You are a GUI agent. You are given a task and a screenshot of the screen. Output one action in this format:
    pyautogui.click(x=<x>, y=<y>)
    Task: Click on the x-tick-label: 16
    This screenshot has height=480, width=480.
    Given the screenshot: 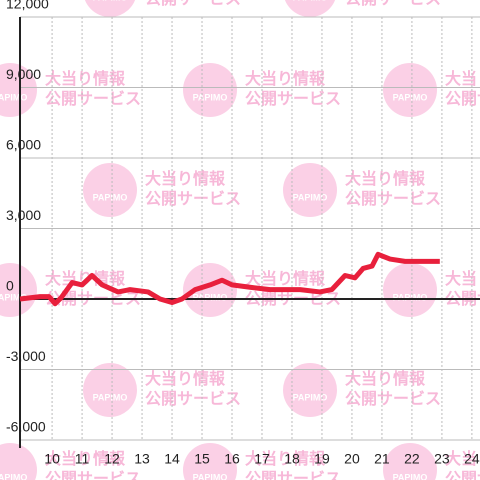 What is the action you would take?
    pyautogui.click(x=232, y=459)
    